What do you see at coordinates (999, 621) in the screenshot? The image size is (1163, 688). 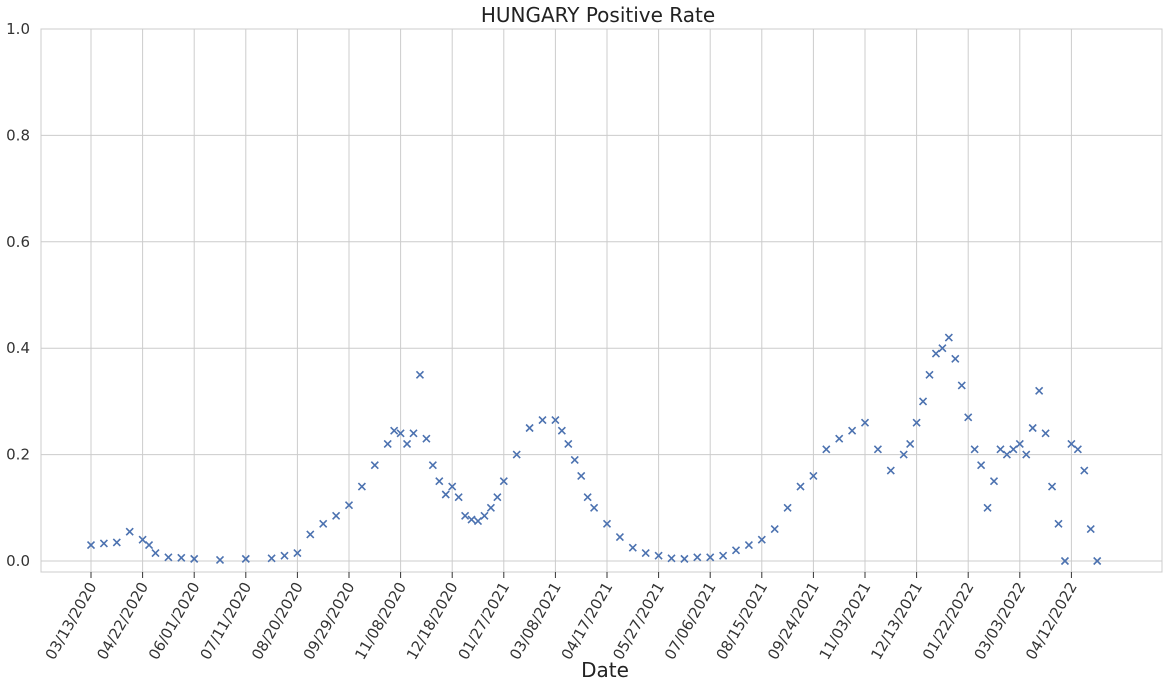 I see `x-tick-label: 03/03/2022` at bounding box center [999, 621].